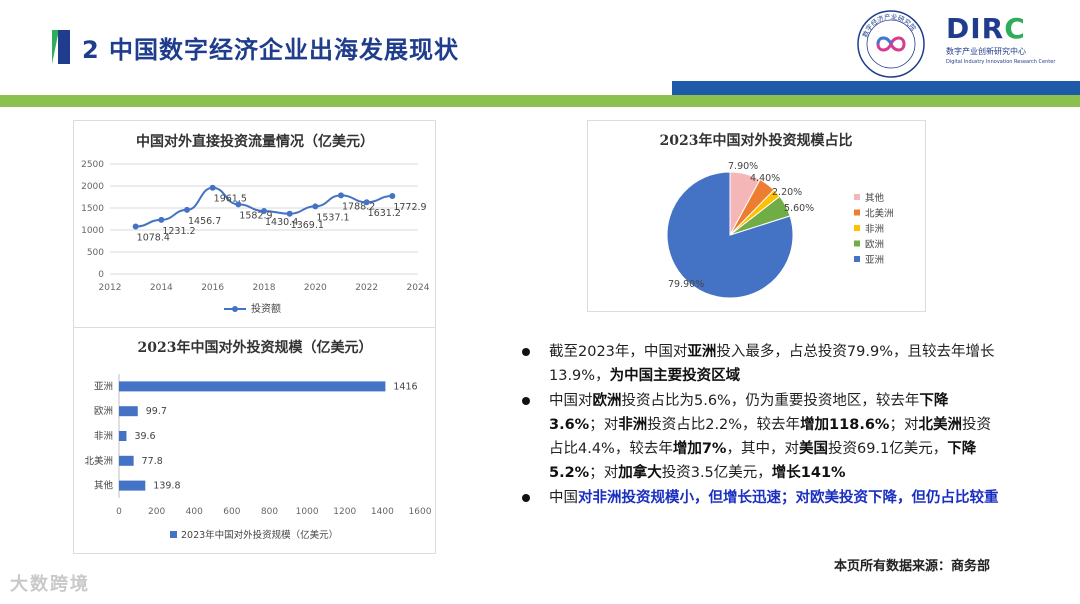  What do you see at coordinates (103, 386) in the screenshot?
I see `bar-chart-category-label: 亚洲` at bounding box center [103, 386].